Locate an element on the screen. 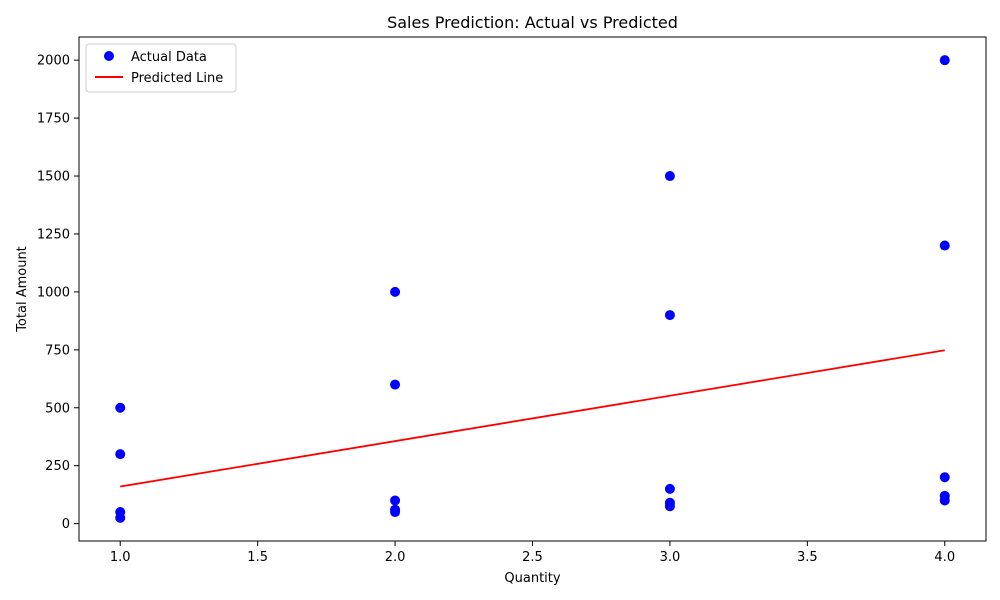 This screenshot has height=600, width=1000. x-tick-label: 3.0 is located at coordinates (670, 557).